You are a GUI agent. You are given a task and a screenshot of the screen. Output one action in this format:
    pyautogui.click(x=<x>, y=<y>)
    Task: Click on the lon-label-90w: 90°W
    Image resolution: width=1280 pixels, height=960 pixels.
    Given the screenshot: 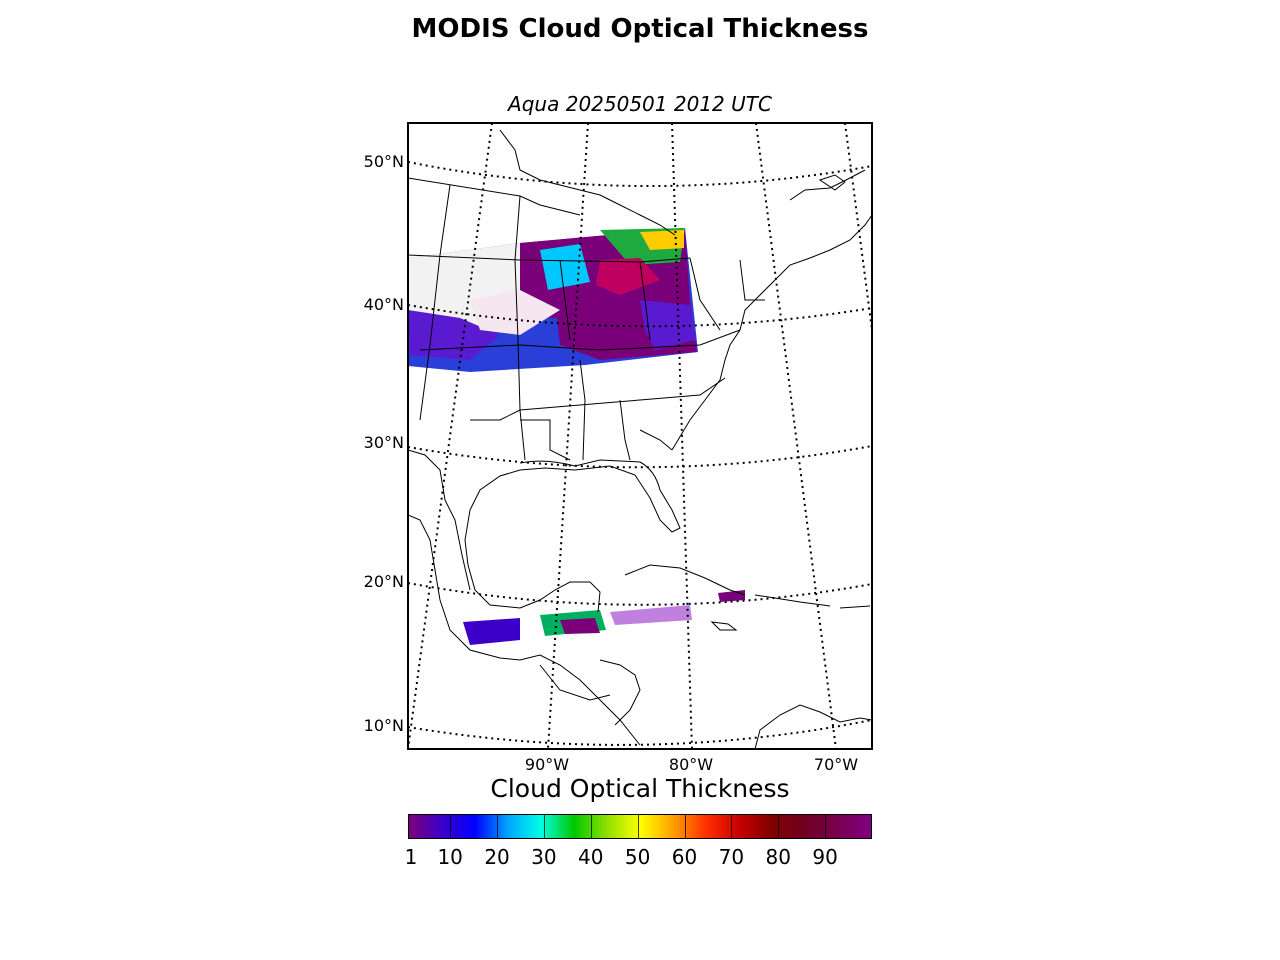 What is the action you would take?
    pyautogui.click(x=547, y=764)
    